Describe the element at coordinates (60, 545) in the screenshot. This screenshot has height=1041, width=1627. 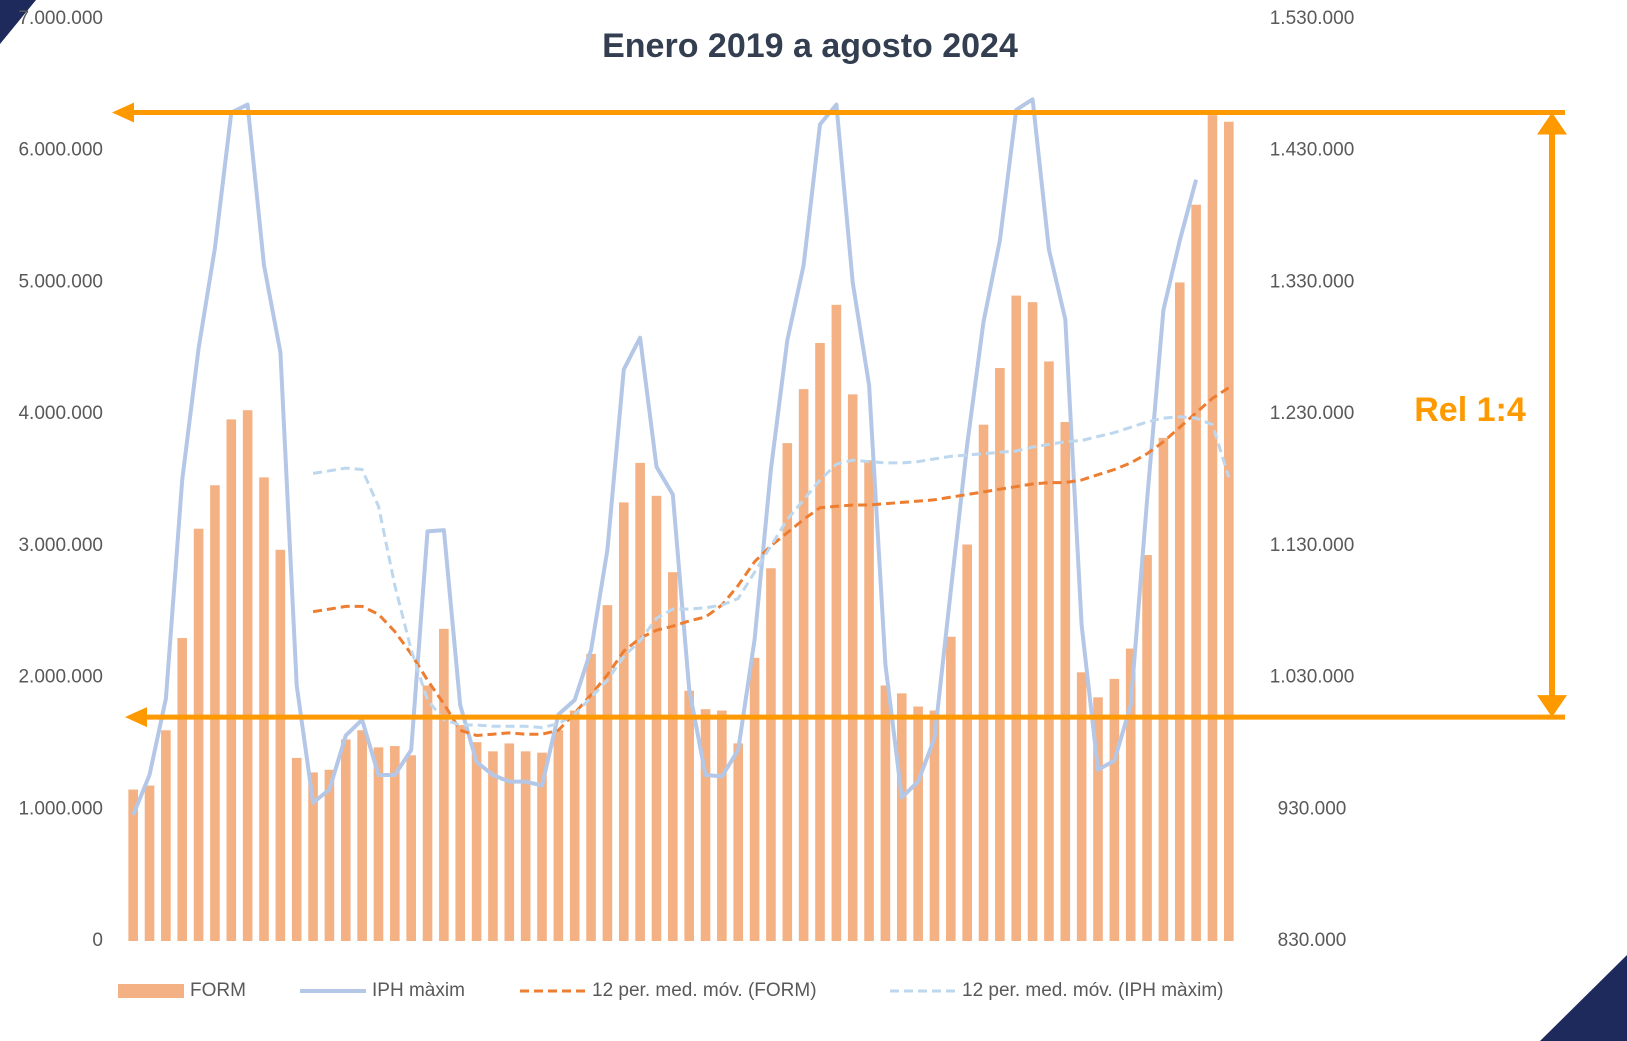
I see `y-tick-label: 3.000.000` at that location.